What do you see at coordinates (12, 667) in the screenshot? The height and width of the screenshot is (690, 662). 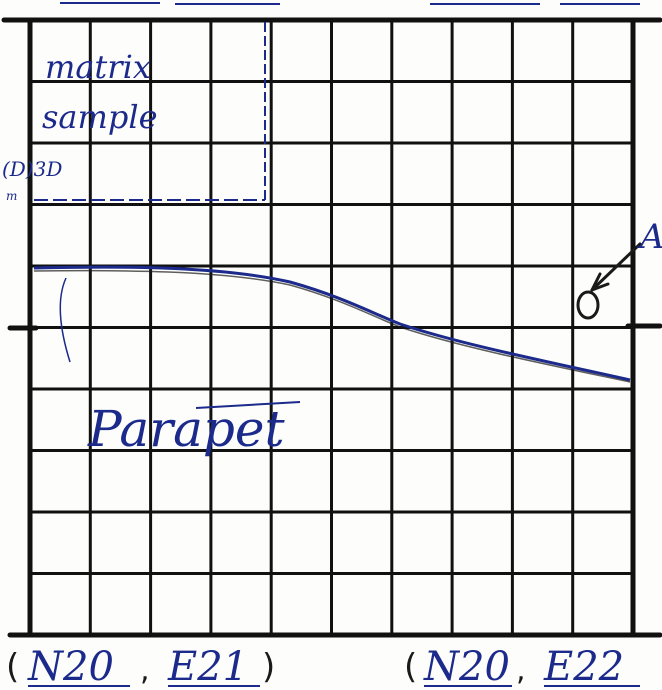 I see `coord-left-open: (` at bounding box center [12, 667].